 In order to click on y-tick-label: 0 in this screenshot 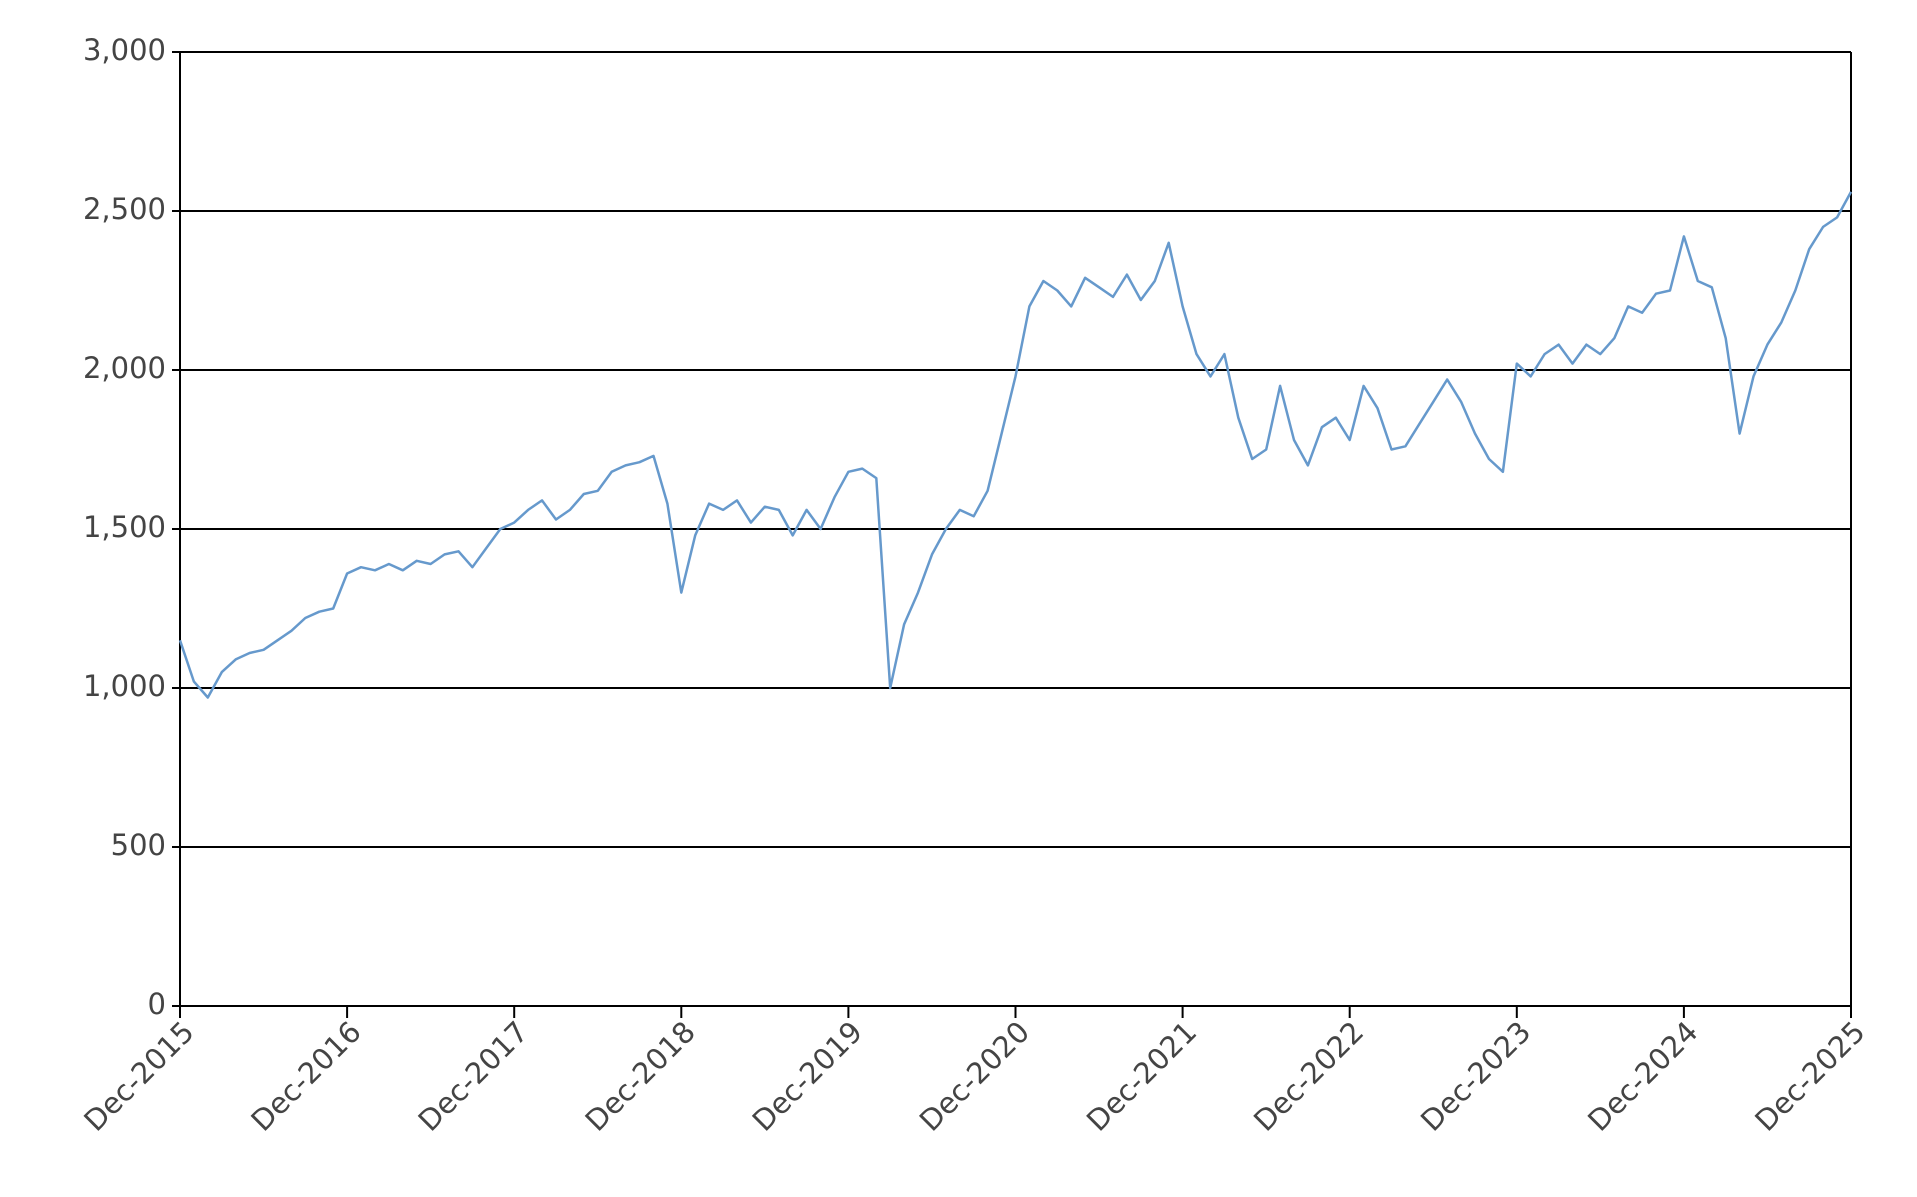, I will do `click(157, 1004)`.